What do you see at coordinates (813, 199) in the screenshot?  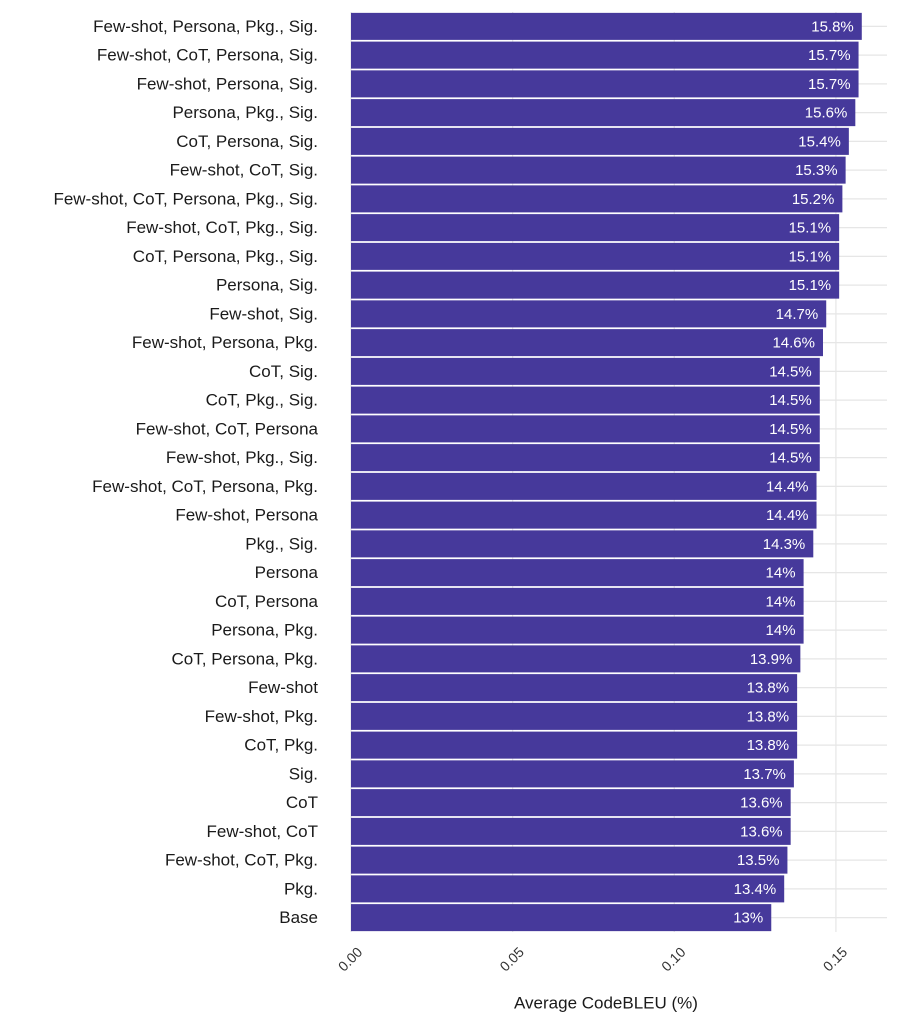 I see `value-label: 15.2%` at bounding box center [813, 199].